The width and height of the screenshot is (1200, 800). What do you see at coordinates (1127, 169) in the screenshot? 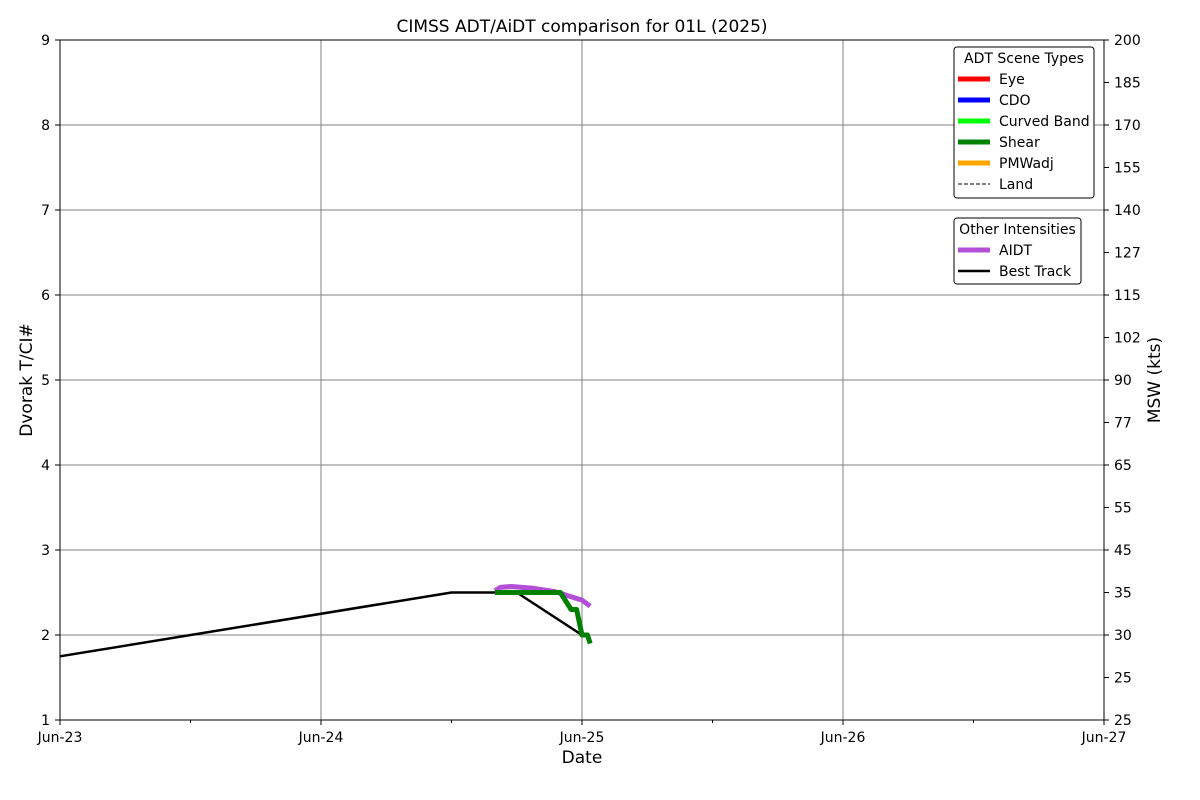
I see `y-right-tick-label: 155` at bounding box center [1127, 169].